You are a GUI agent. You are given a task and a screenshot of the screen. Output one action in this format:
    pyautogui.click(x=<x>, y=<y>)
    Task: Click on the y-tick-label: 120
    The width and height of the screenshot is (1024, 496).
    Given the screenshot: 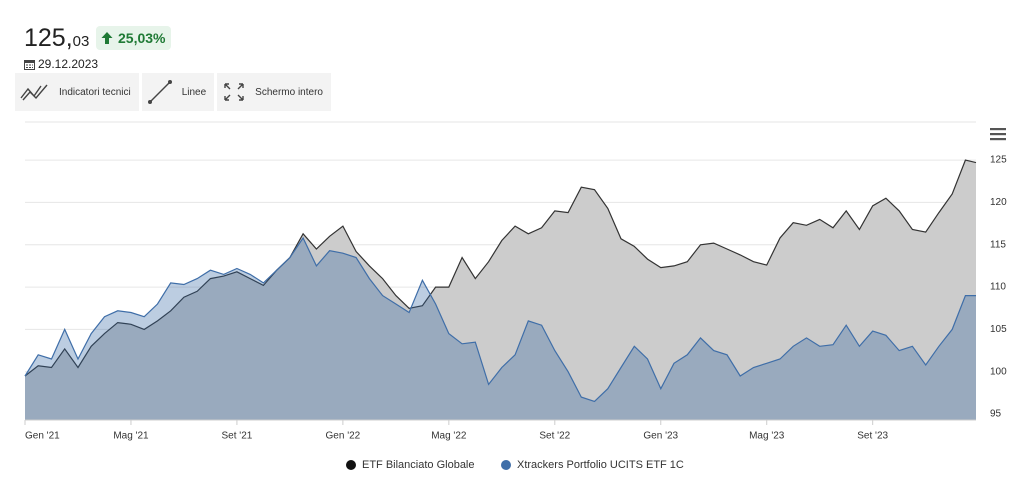 What is the action you would take?
    pyautogui.click(x=998, y=202)
    